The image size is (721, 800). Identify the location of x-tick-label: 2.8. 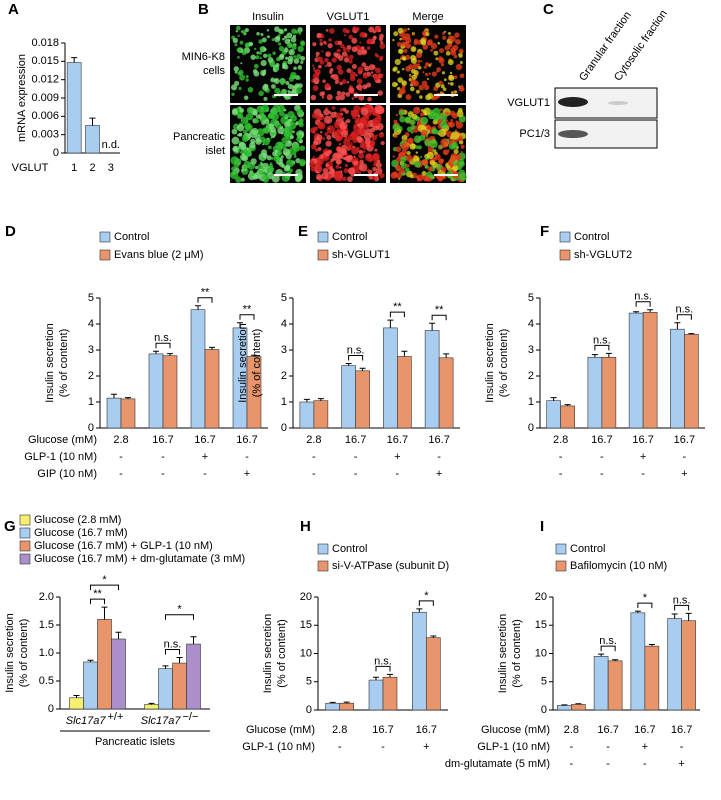
(571, 730).